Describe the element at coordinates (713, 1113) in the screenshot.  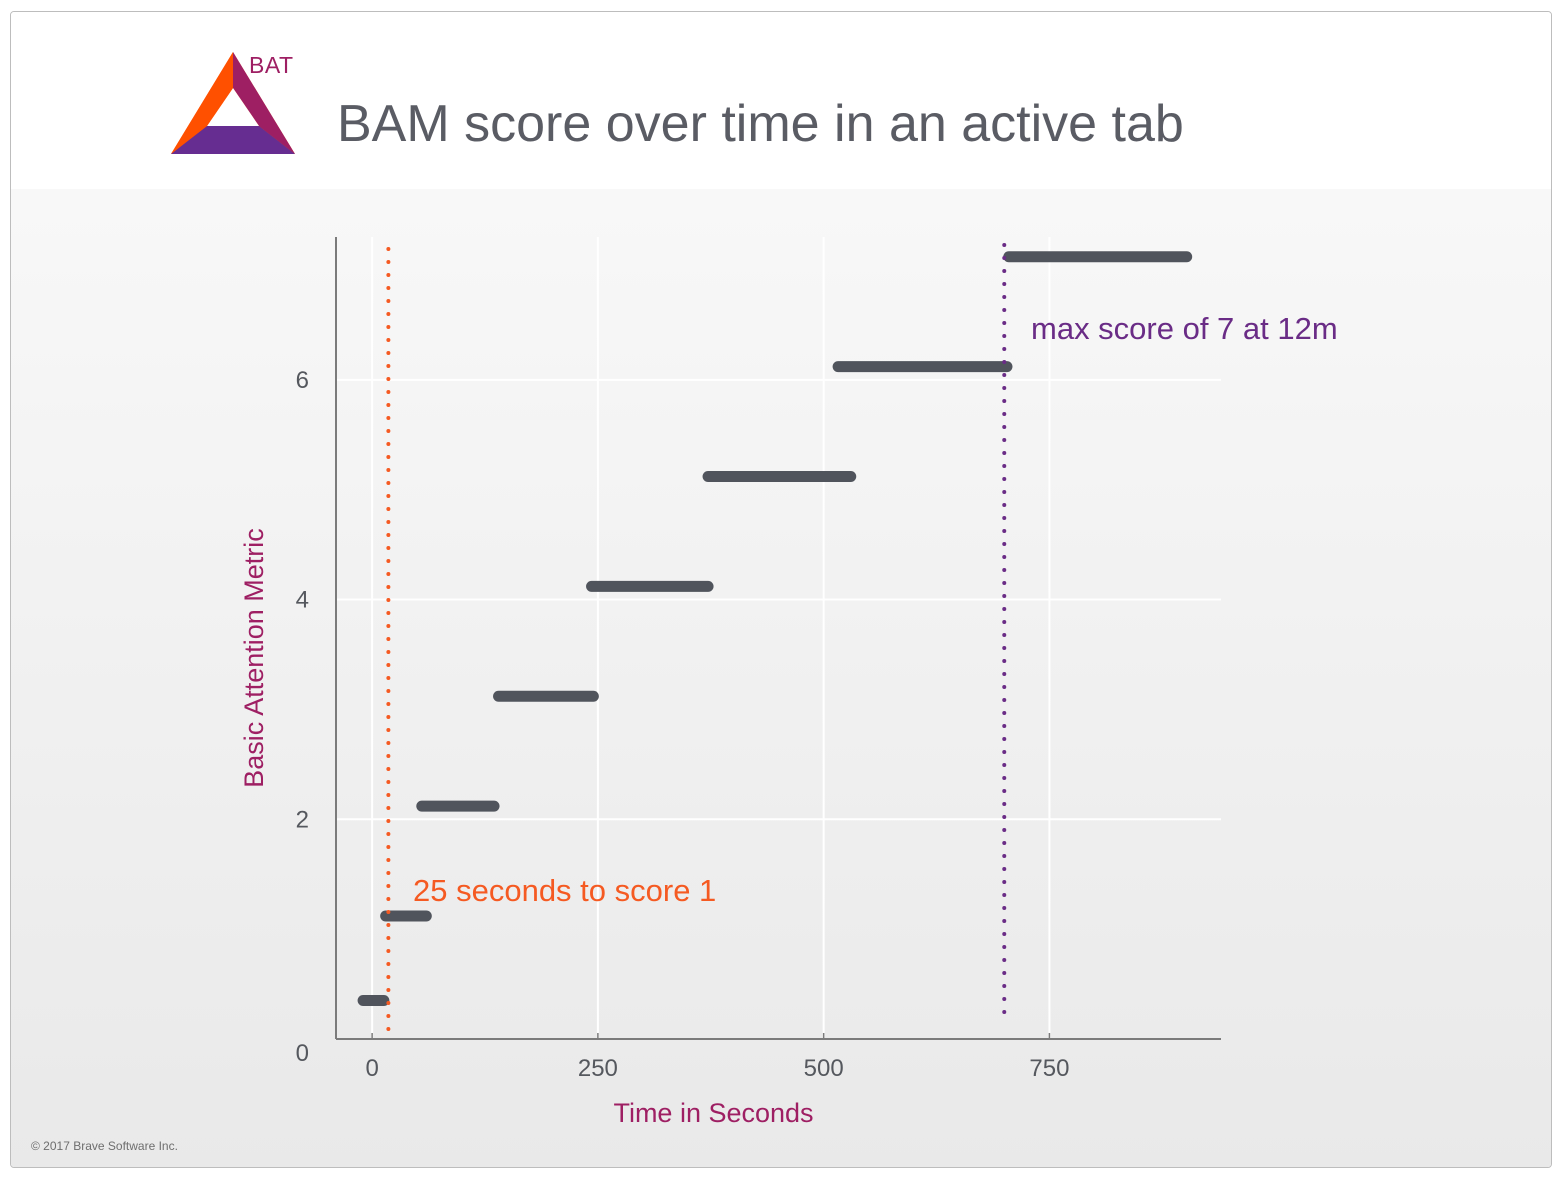
I see `x-axis-title: Time in Seconds` at that location.